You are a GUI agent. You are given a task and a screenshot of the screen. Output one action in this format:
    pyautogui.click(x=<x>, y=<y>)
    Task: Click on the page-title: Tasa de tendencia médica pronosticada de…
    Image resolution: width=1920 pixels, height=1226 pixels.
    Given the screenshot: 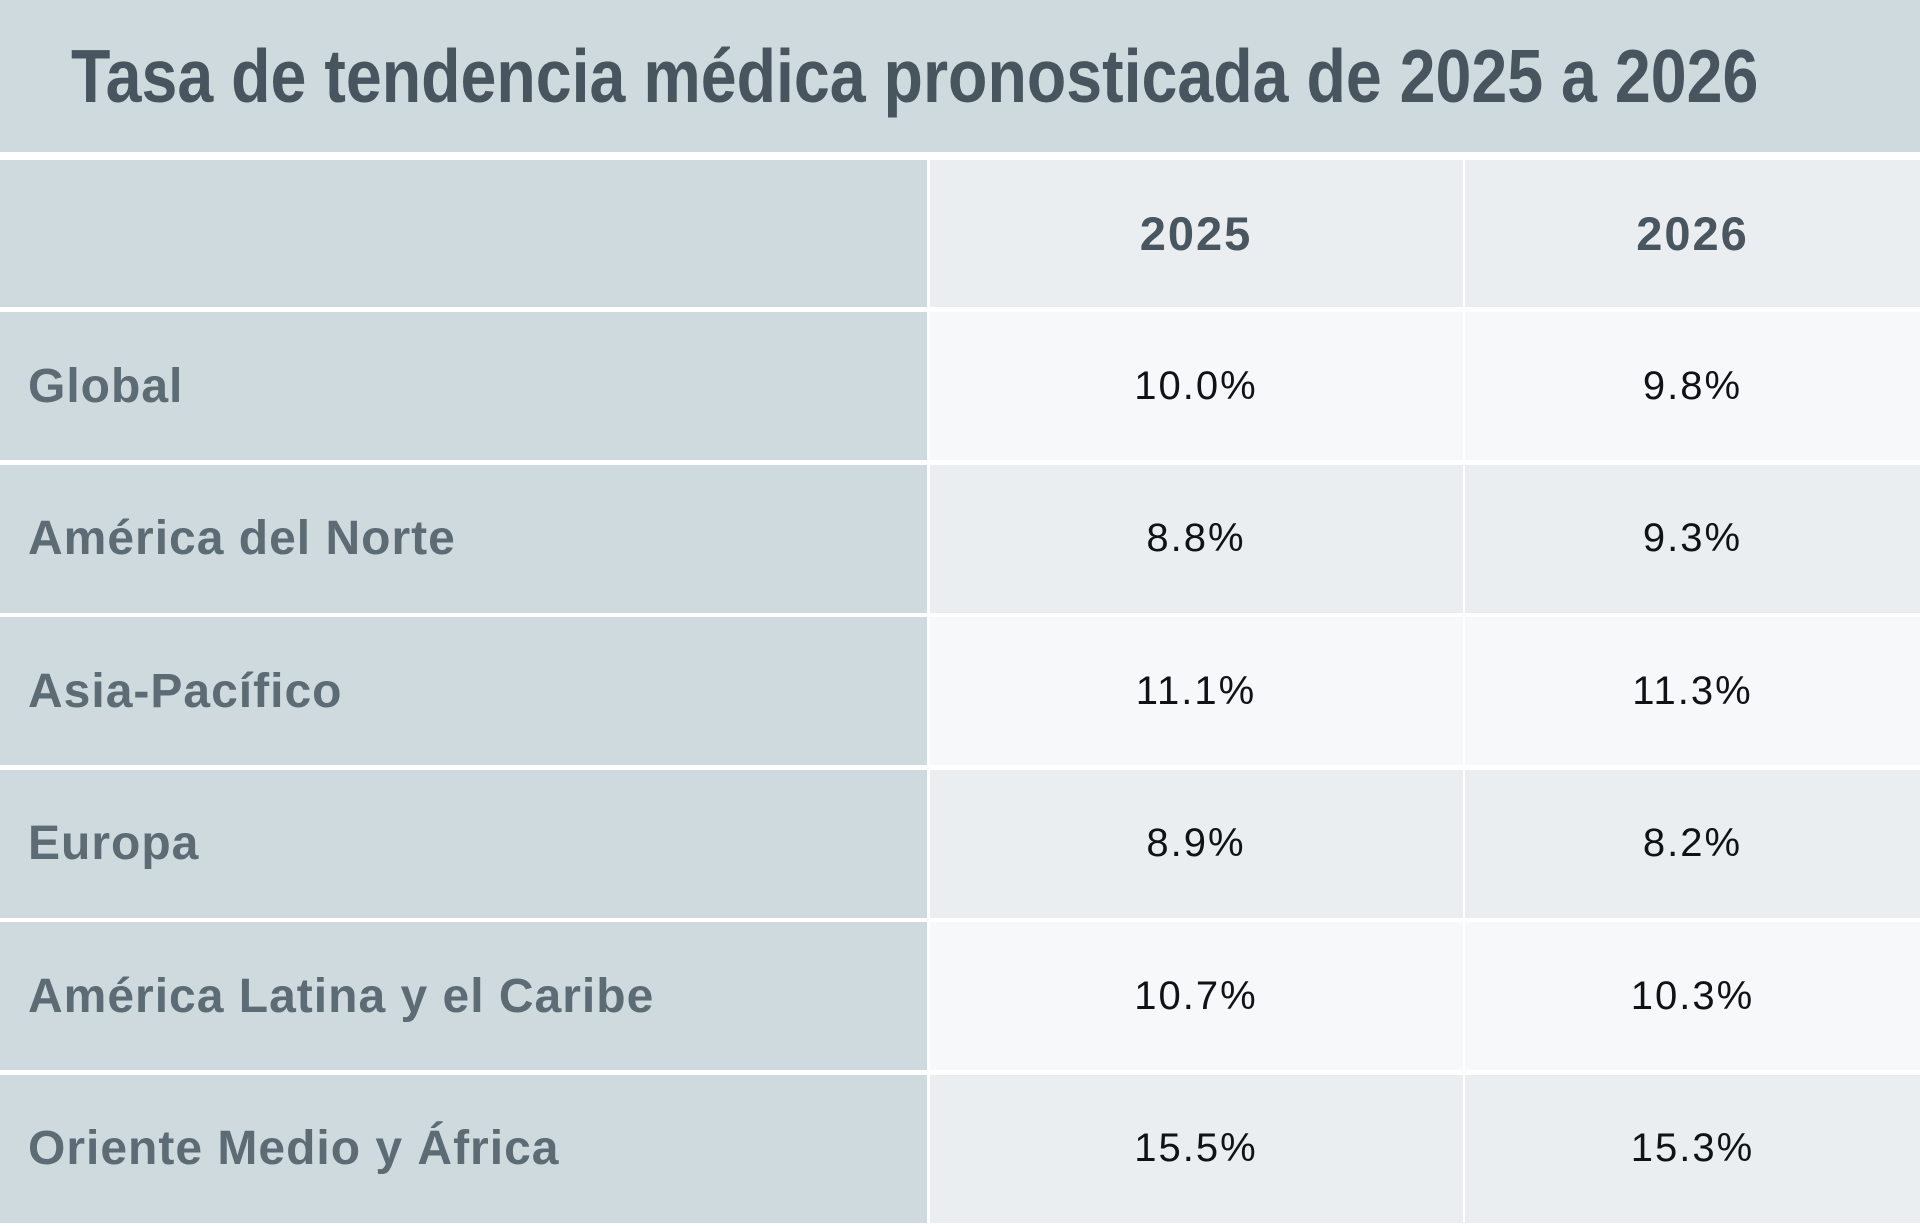 What is the action you would take?
    pyautogui.click(x=915, y=76)
    